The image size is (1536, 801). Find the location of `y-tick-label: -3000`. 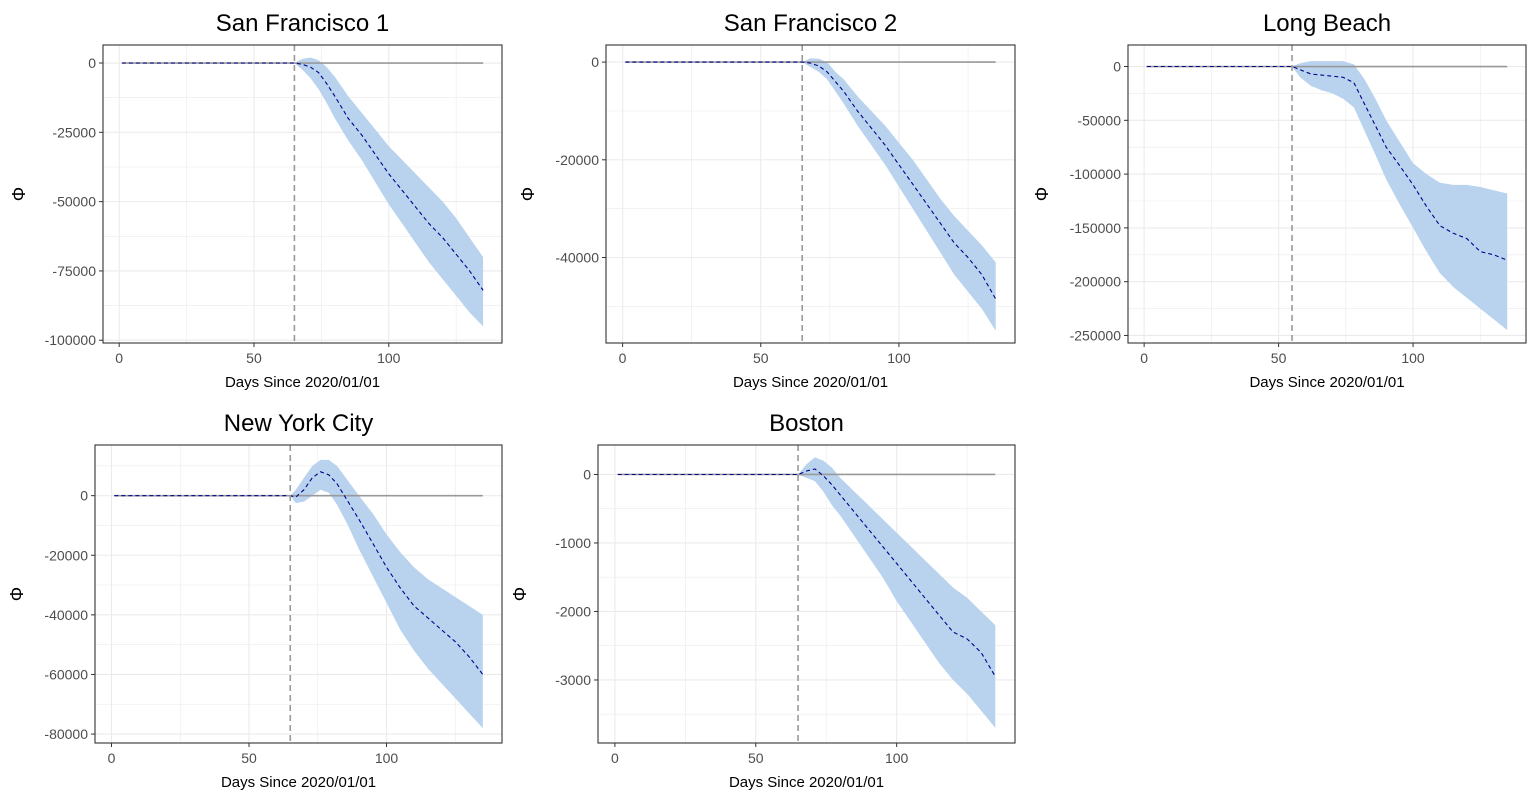

y-tick-label: -3000 is located at coordinates (573, 680).